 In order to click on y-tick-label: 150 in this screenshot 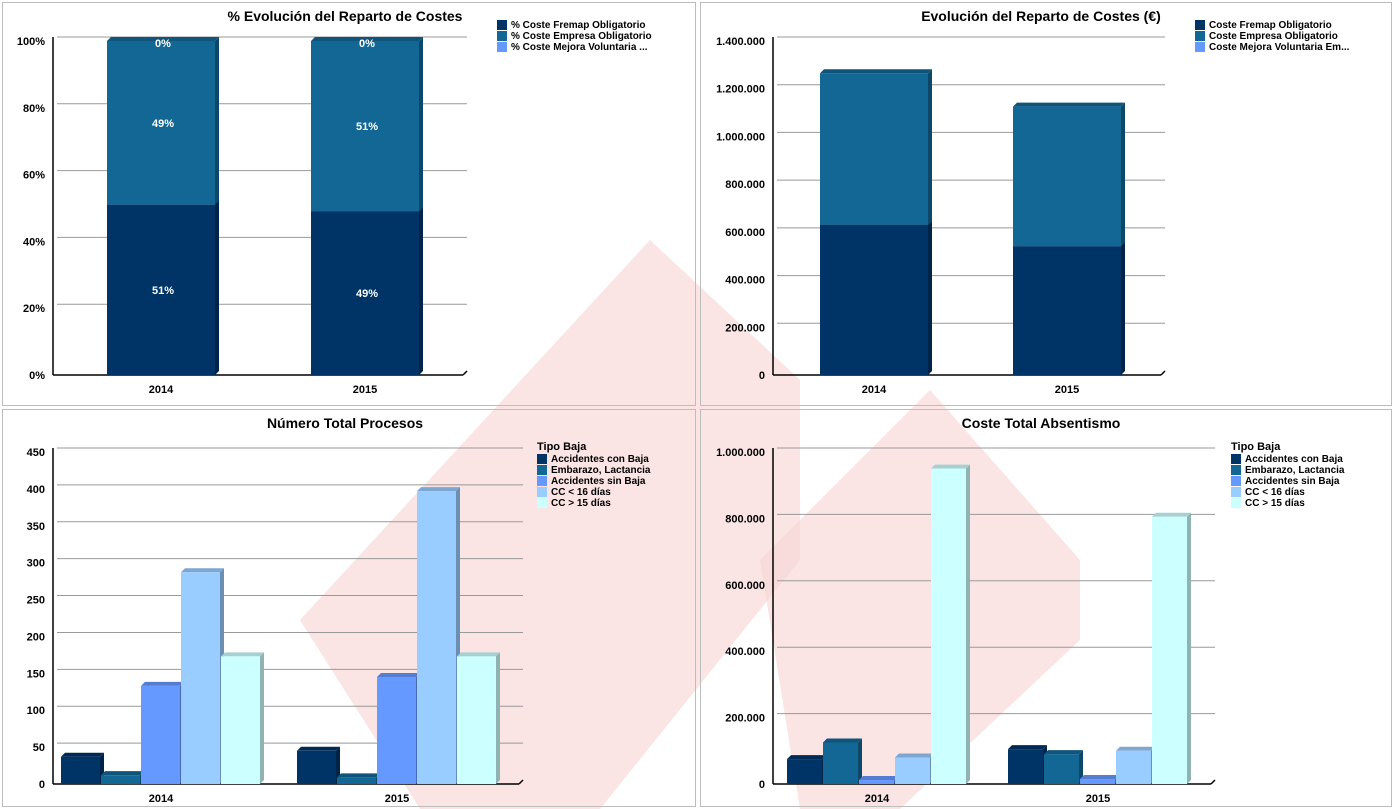, I will do `click(36, 674)`.